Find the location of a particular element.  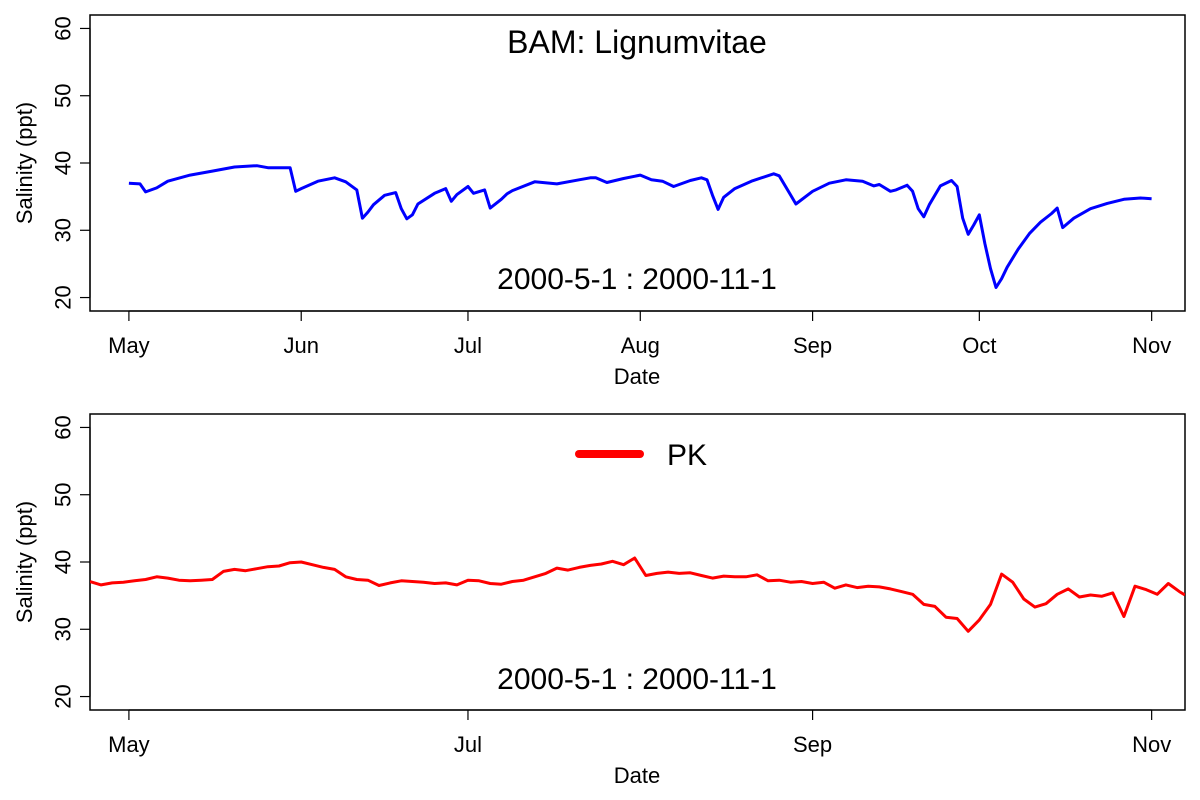

chart-title: BAM: Lignumvitae is located at coordinates (637, 42).